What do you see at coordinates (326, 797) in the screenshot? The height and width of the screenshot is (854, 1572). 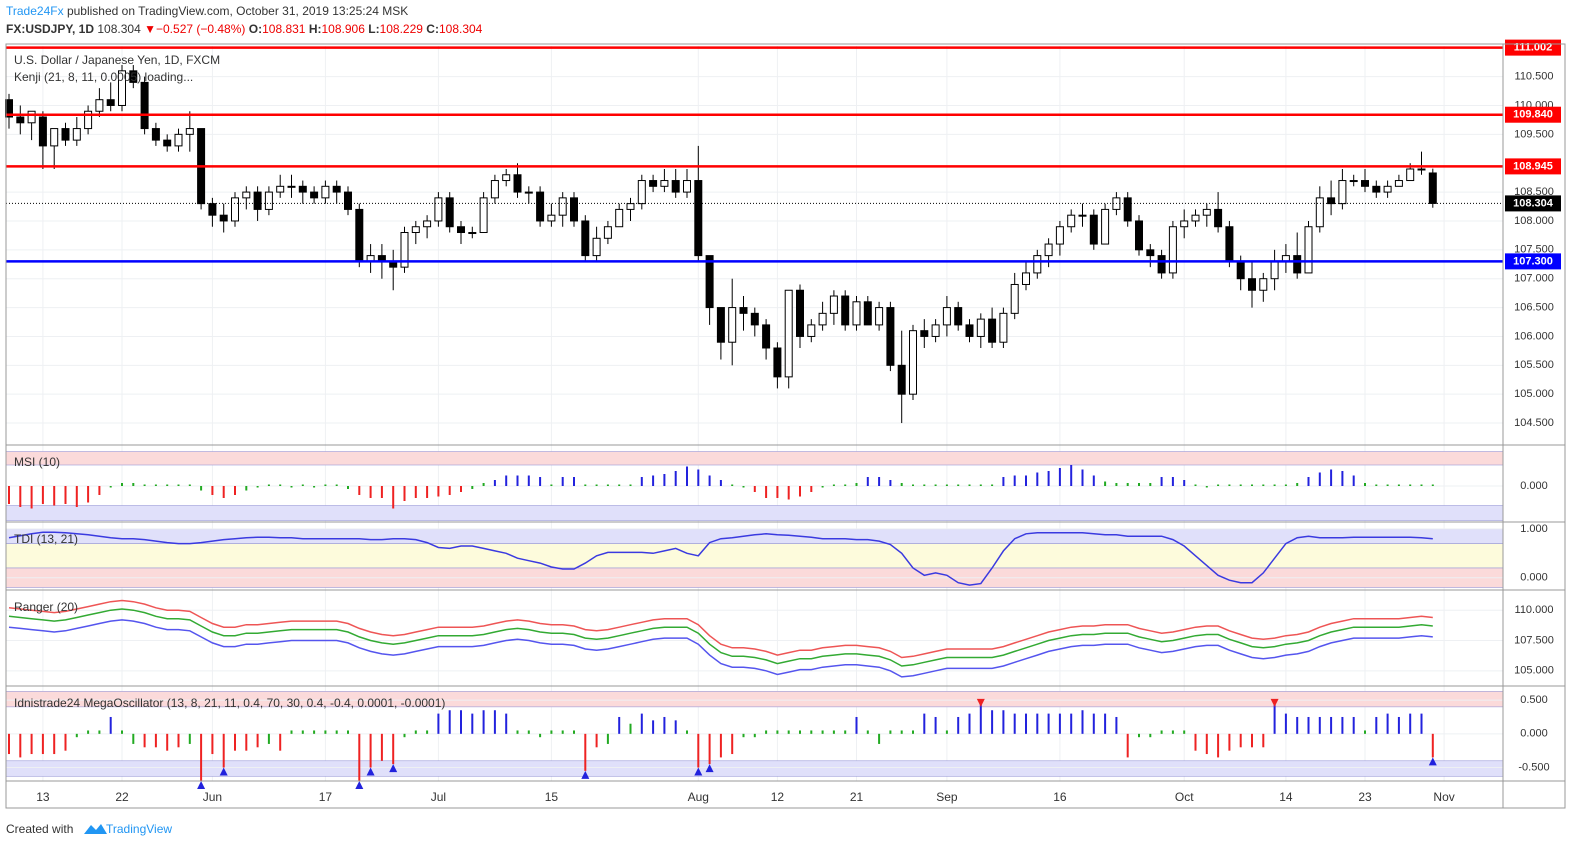 I see `x-tick-label: 17` at bounding box center [326, 797].